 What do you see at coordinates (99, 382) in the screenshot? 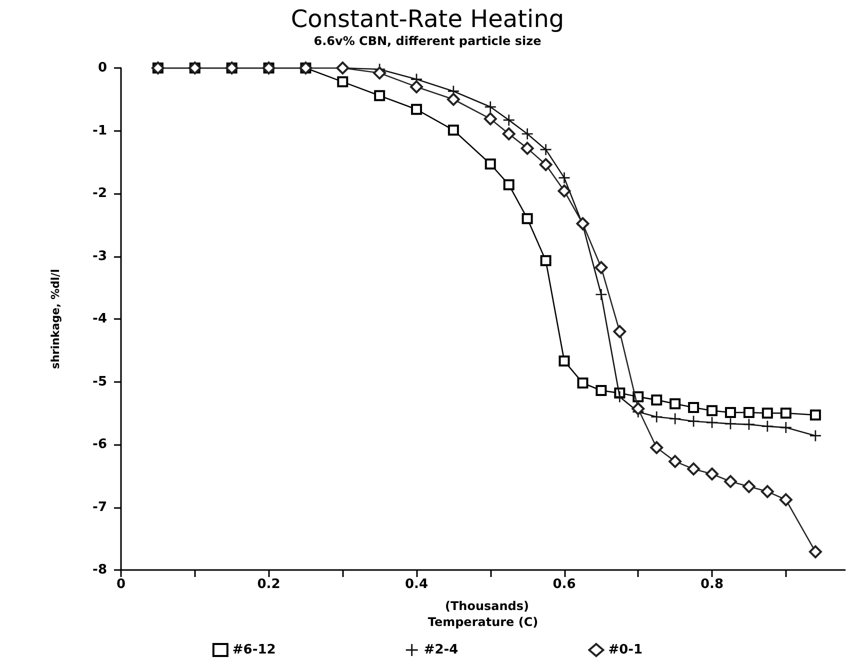
I see `y-tick-label: -5` at bounding box center [99, 382].